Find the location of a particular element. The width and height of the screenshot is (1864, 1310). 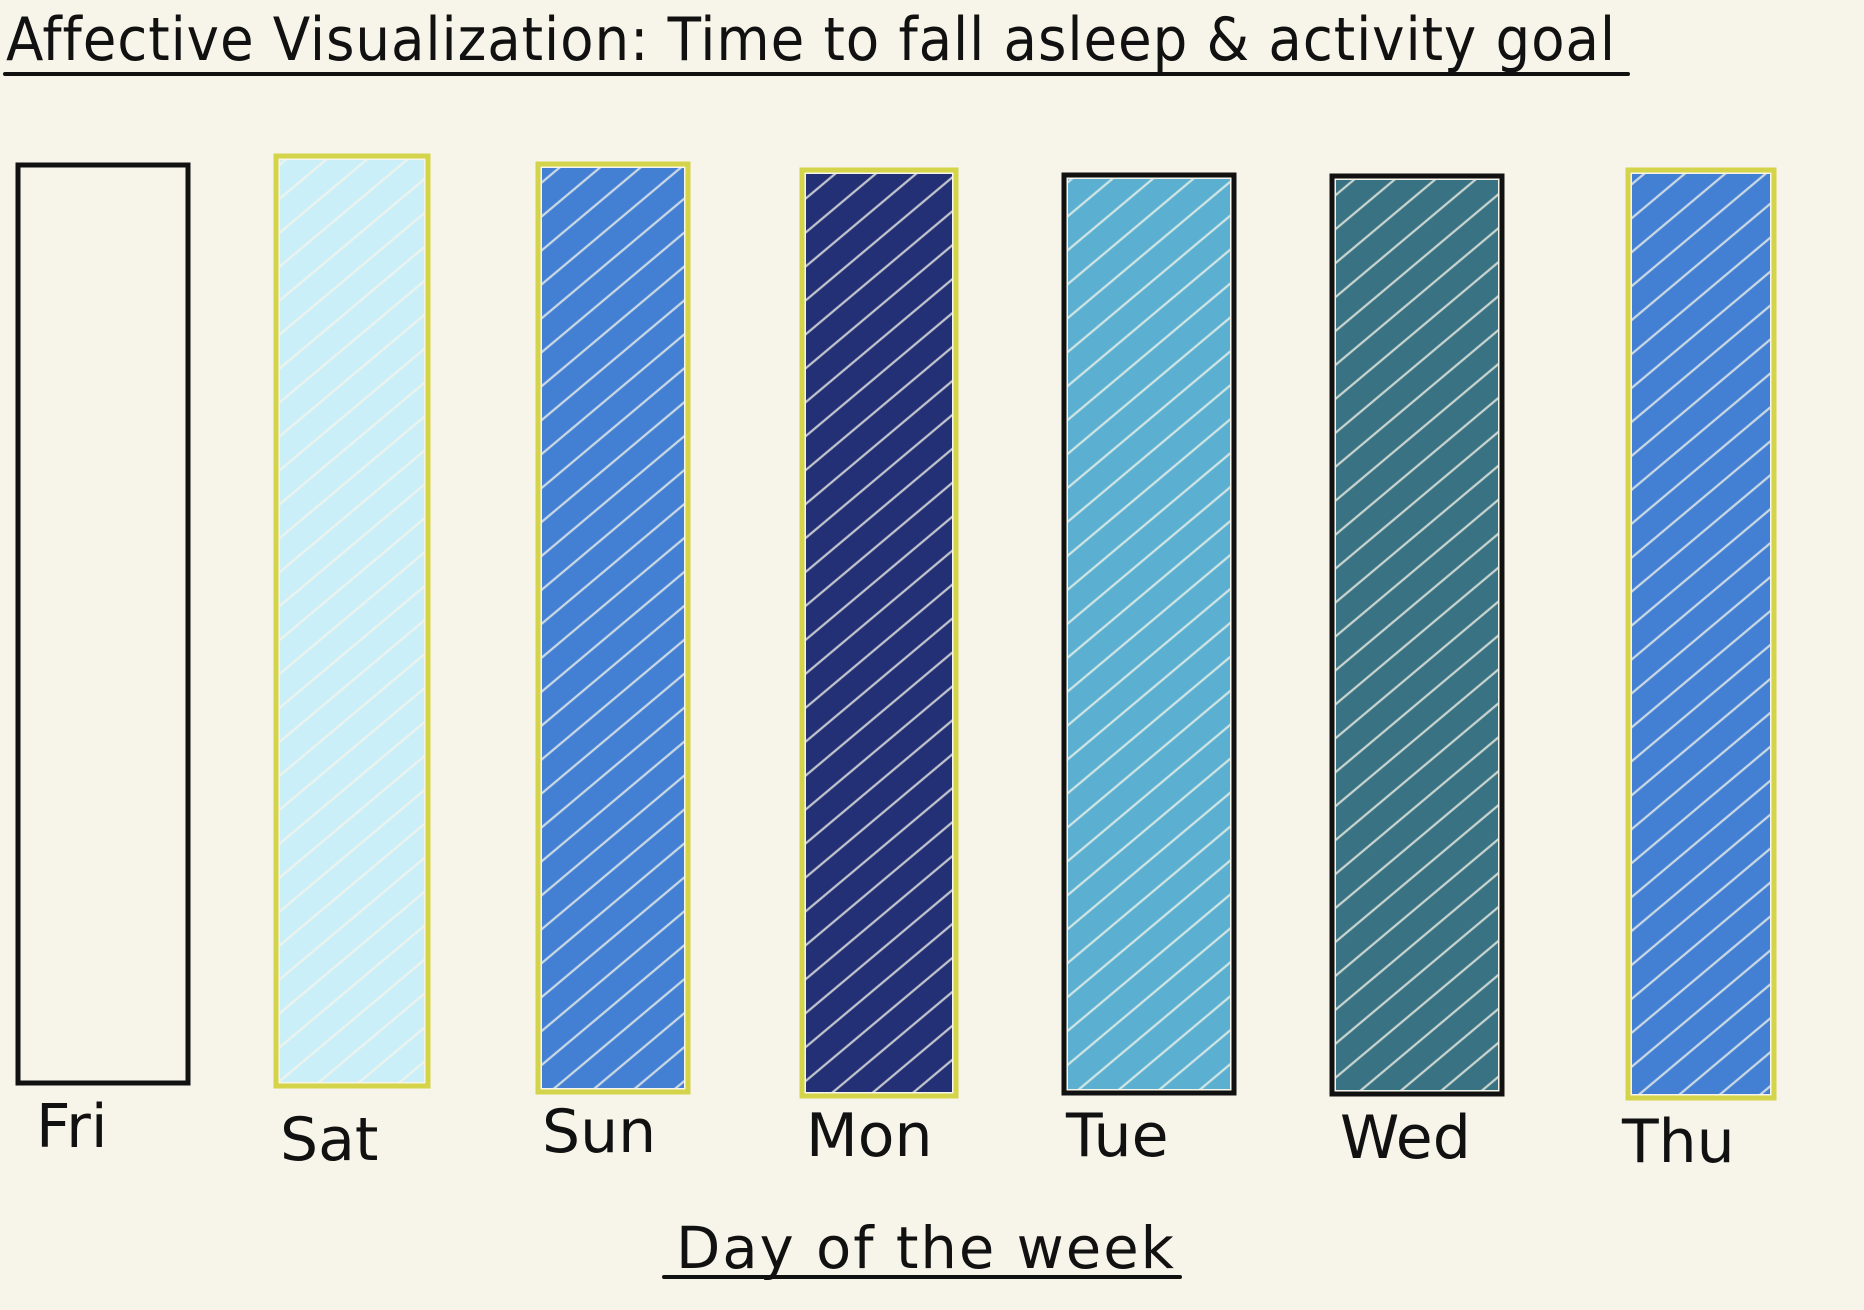

bar-fri is located at coordinates (103, 624).